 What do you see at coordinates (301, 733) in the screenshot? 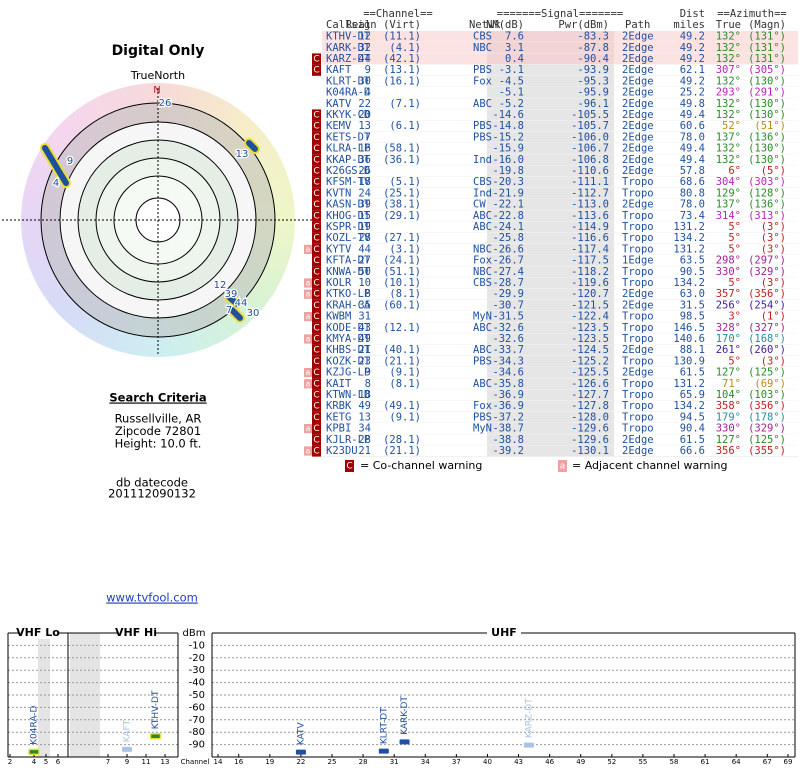
I see `station-label: KATV` at bounding box center [301, 733].